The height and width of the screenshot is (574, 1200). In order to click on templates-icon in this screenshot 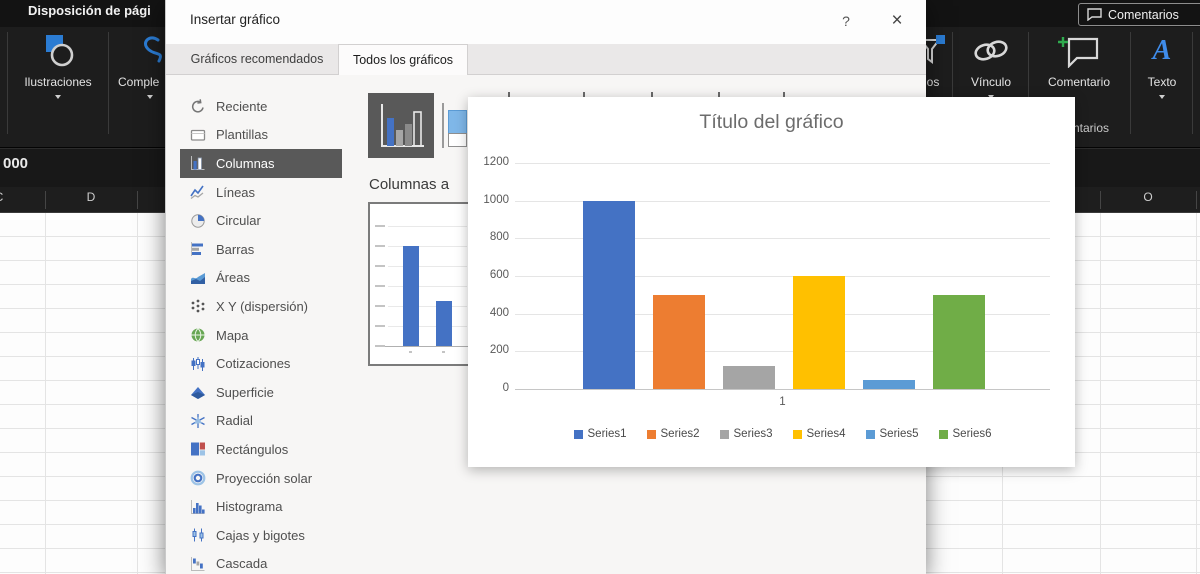, I will do `click(198, 135)`.